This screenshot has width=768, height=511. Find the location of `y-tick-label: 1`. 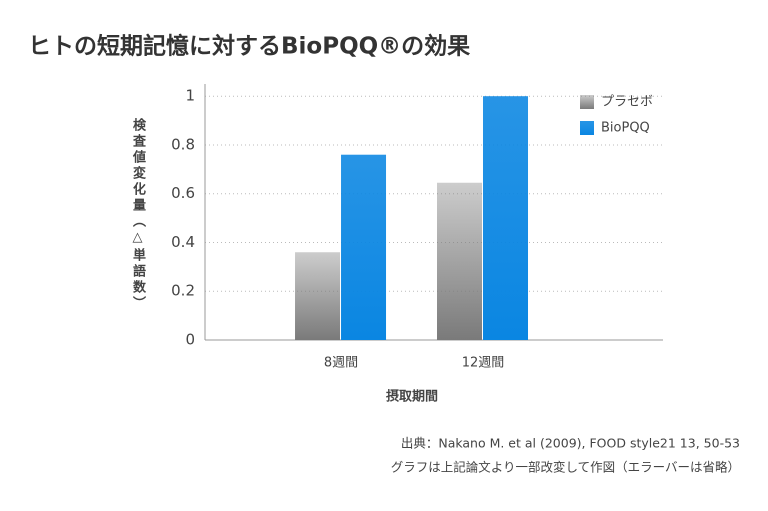

y-tick-label: 1 is located at coordinates (190, 96).